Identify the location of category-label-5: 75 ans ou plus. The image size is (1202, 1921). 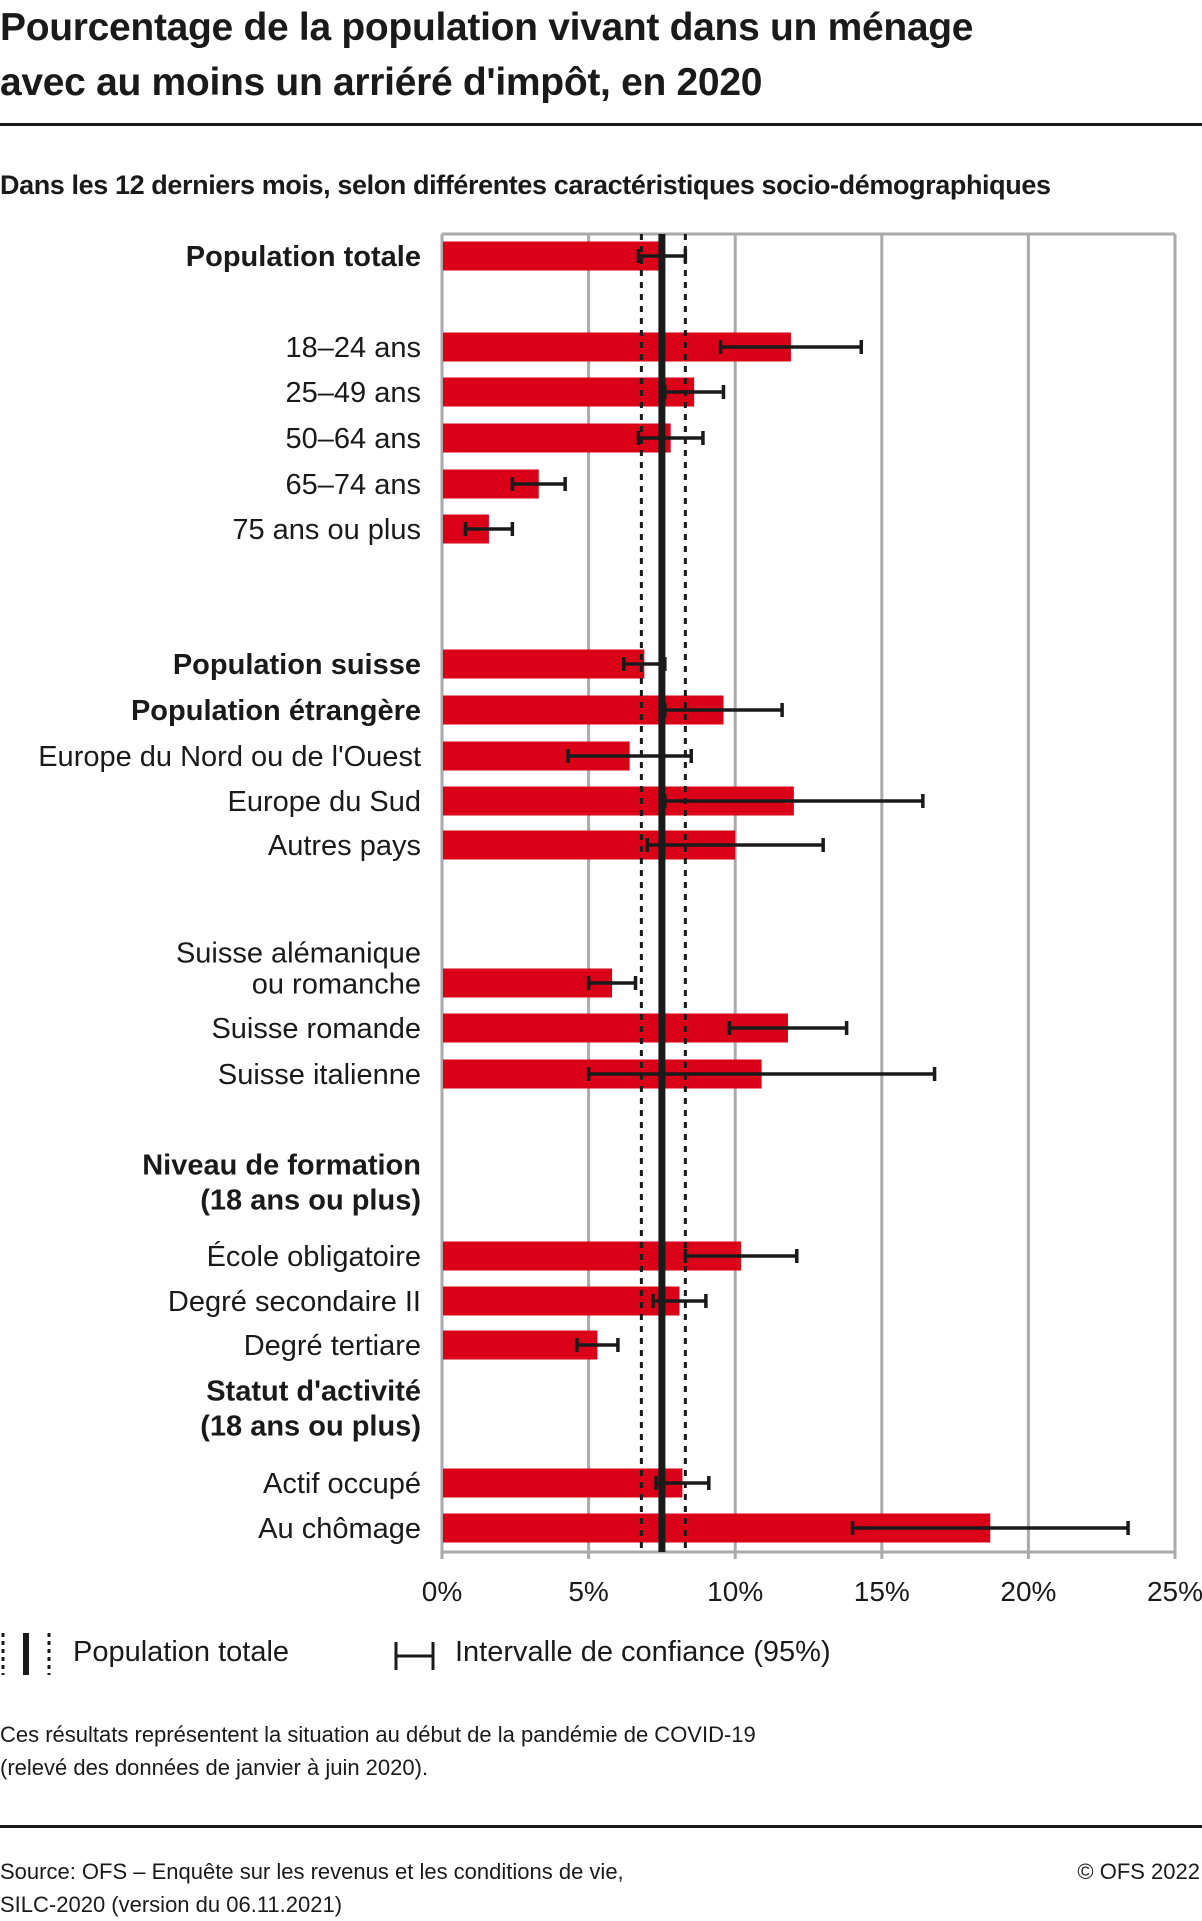
(326, 530).